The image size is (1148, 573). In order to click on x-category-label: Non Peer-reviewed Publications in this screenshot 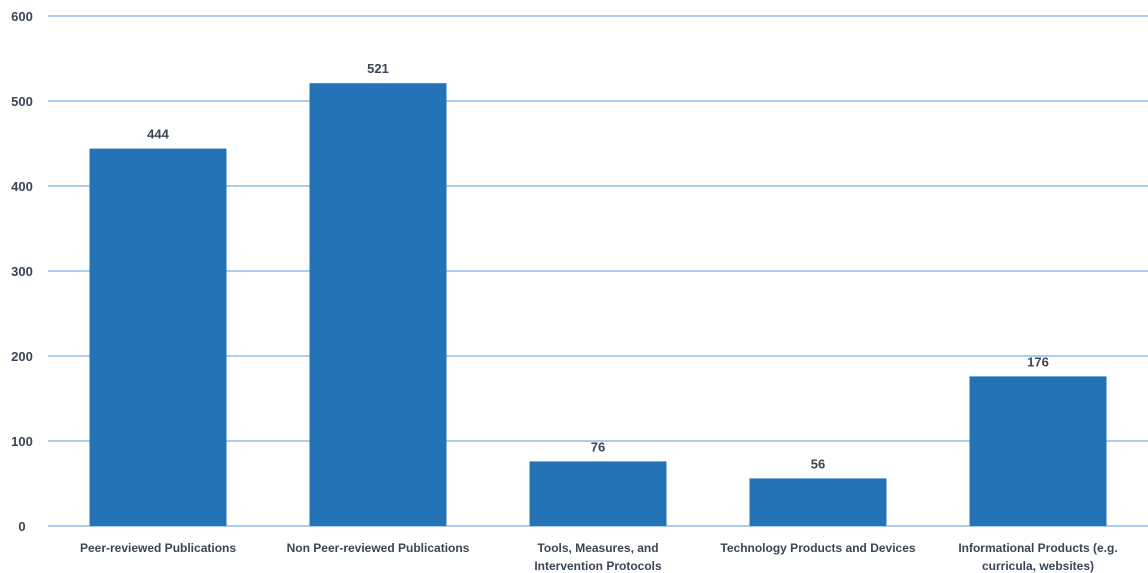, I will do `click(378, 548)`.